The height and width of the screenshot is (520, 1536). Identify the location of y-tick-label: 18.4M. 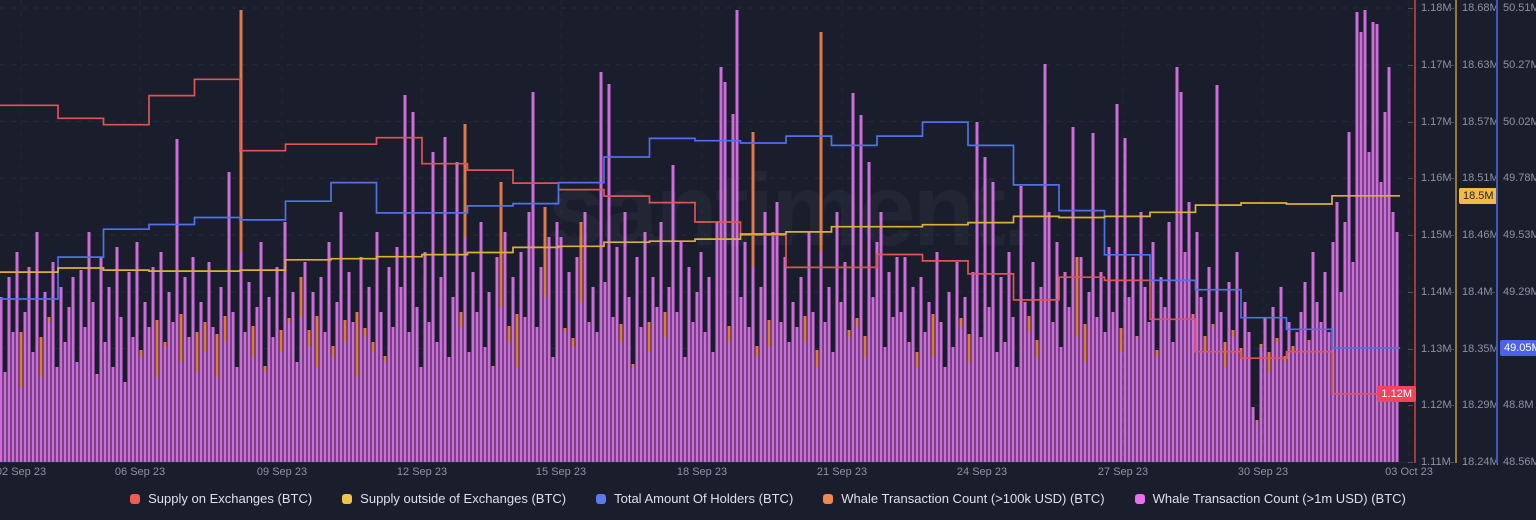
(1477, 292).